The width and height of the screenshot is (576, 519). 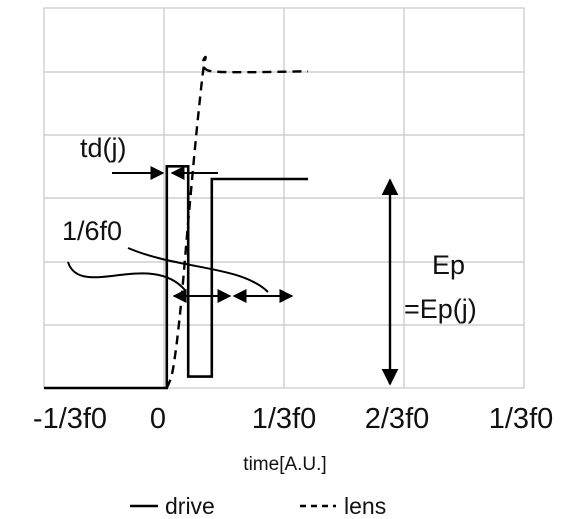 What do you see at coordinates (440, 309) in the screenshot?
I see `epj-label: =Ep(j)` at bounding box center [440, 309].